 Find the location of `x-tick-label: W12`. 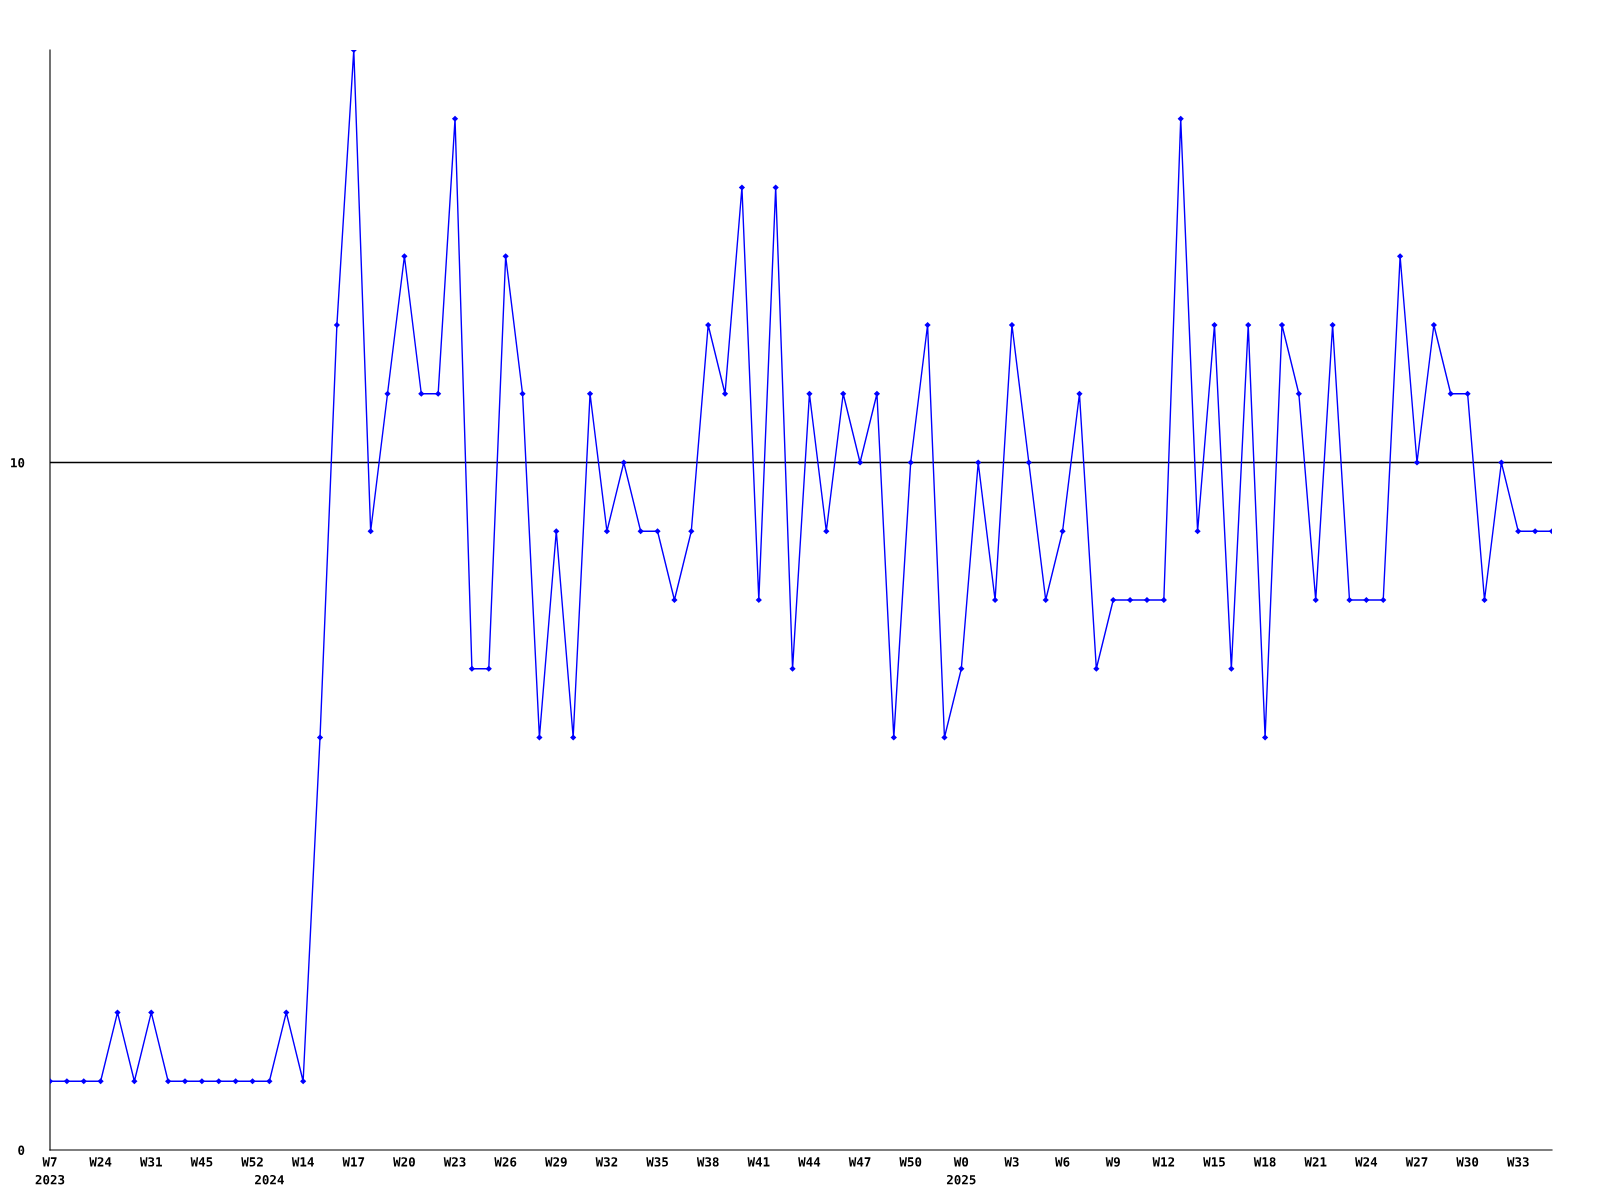

x-tick-label: W12 is located at coordinates (1163, 1162).